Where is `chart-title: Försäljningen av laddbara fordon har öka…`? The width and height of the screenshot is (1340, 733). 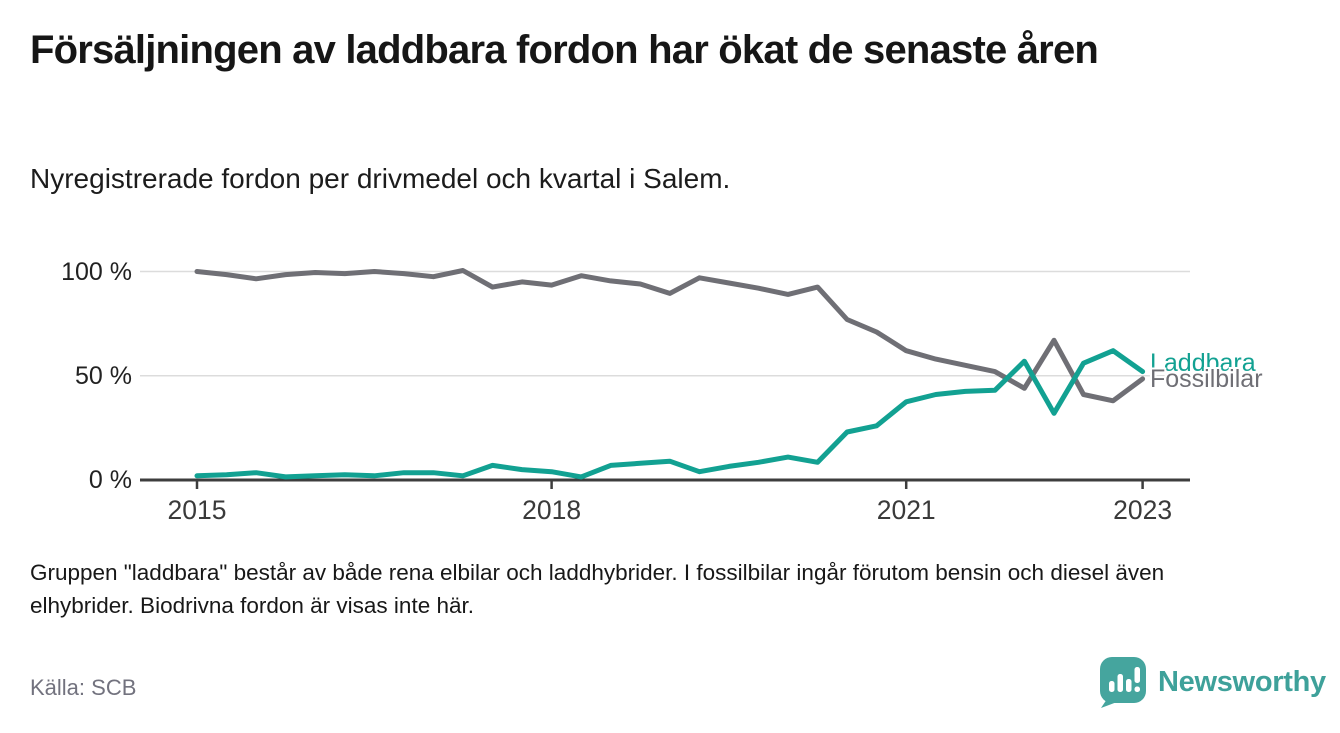
chart-title: Försäljningen av laddbara fordon har öka… is located at coordinates (564, 50).